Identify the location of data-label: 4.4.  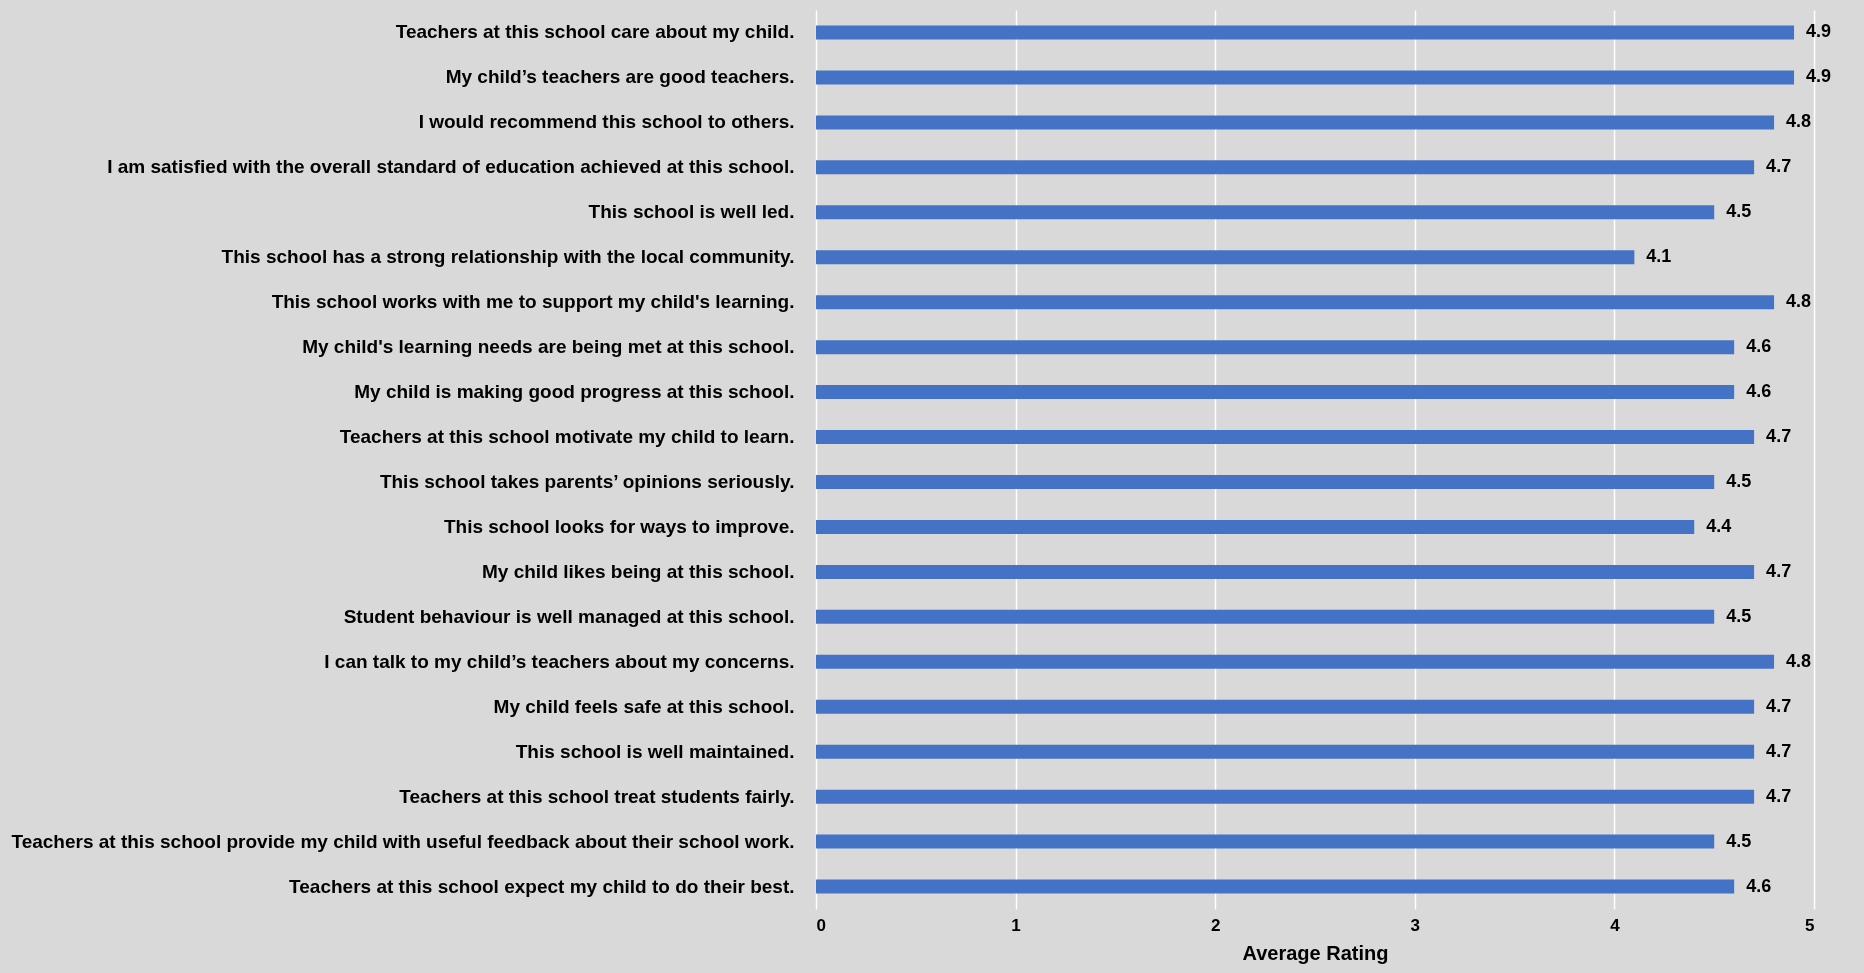
(1719, 525).